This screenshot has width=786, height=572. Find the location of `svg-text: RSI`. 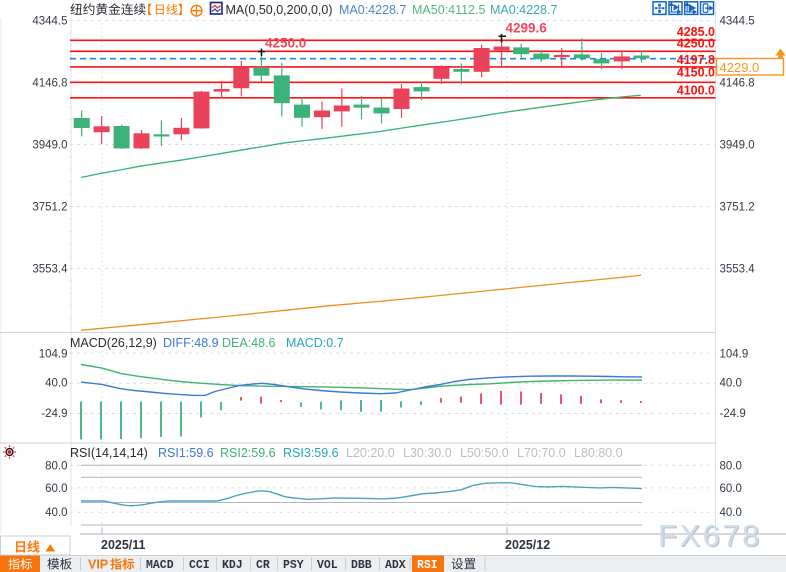

svg-text: RSI is located at coordinates (427, 565).